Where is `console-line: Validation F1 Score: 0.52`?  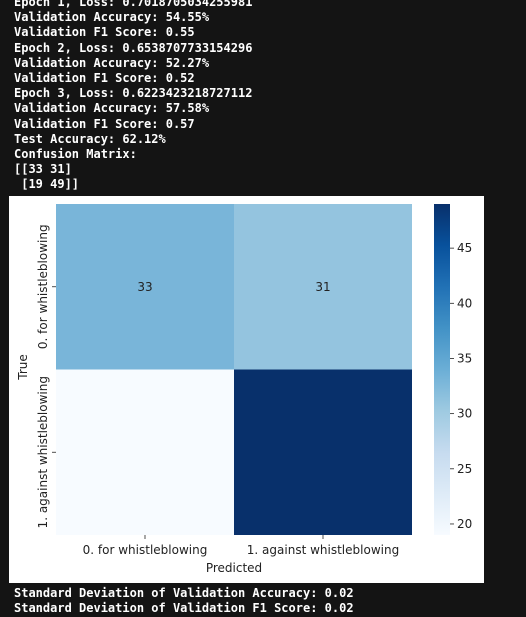 console-line: Validation F1 Score: 0.52 is located at coordinates (104, 77).